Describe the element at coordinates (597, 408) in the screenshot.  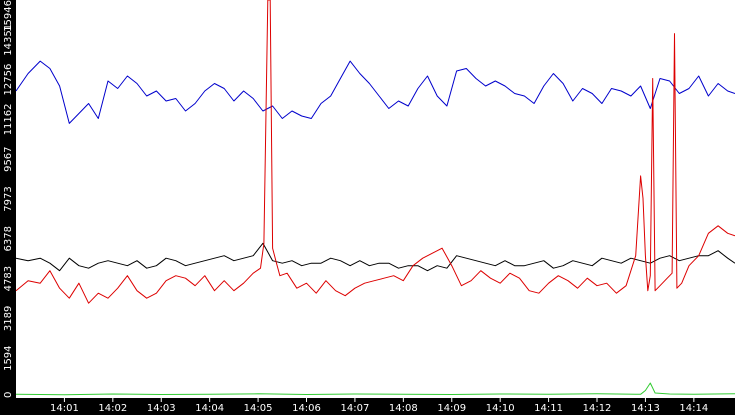
I see `x-tick-label: 14:12` at that location.